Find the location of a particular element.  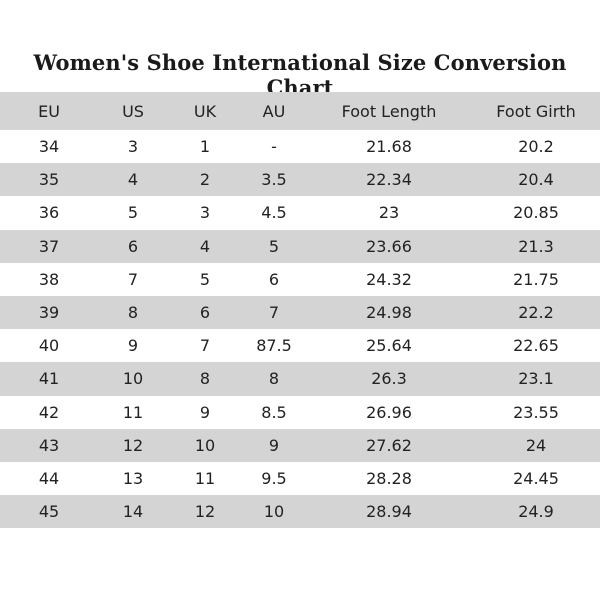

cell-au: 9.5 is located at coordinates (274, 478).